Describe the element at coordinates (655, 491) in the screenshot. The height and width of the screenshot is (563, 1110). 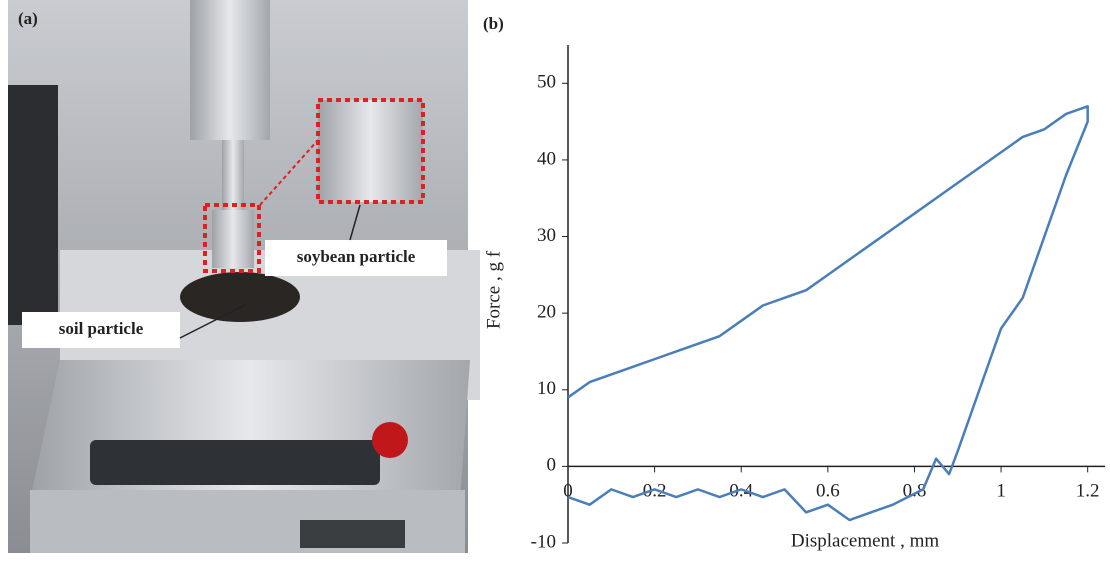
I see `x-tick-label: 0.2` at that location.